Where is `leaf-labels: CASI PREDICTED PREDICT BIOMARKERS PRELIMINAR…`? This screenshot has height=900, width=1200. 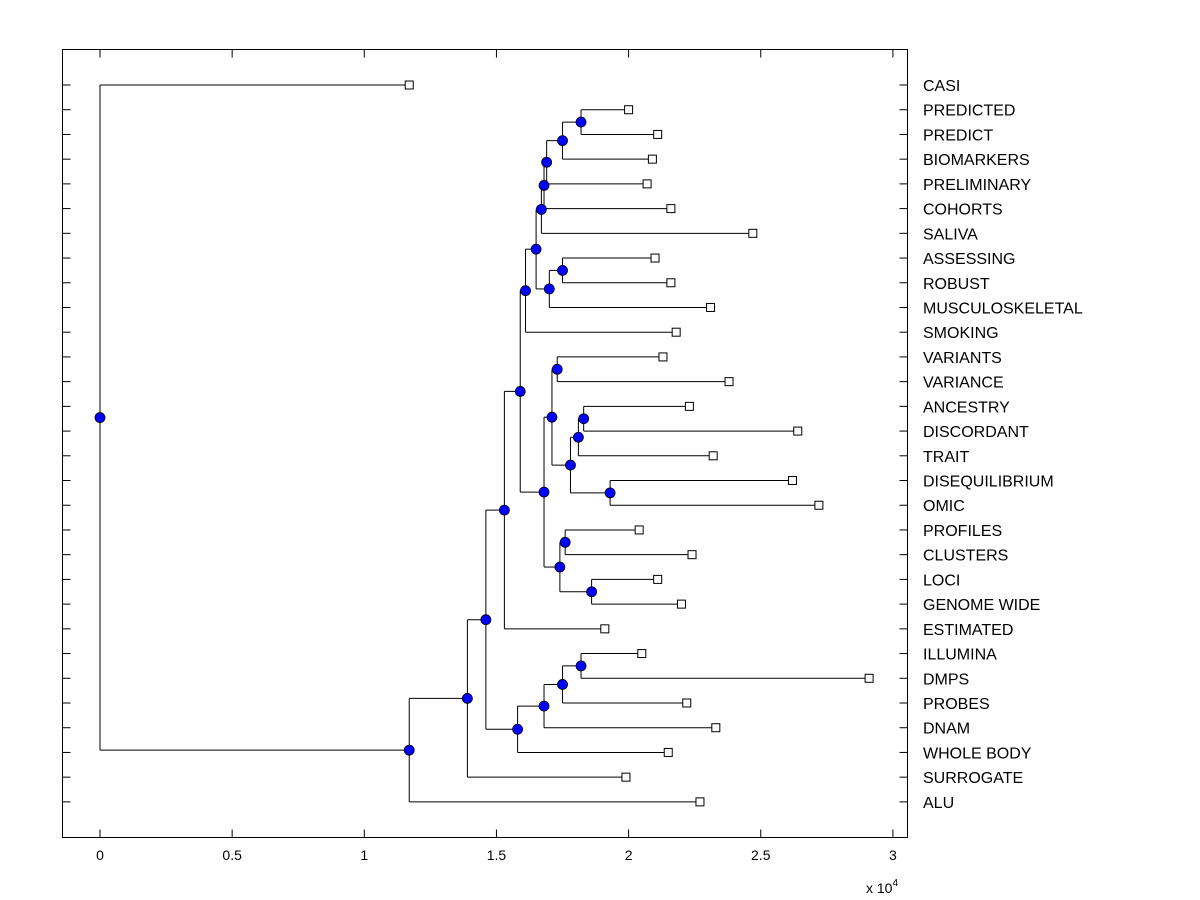 leaf-labels: CASI PREDICTED PREDICT BIOMARKERS PRELIMINAR… is located at coordinates (1003, 445).